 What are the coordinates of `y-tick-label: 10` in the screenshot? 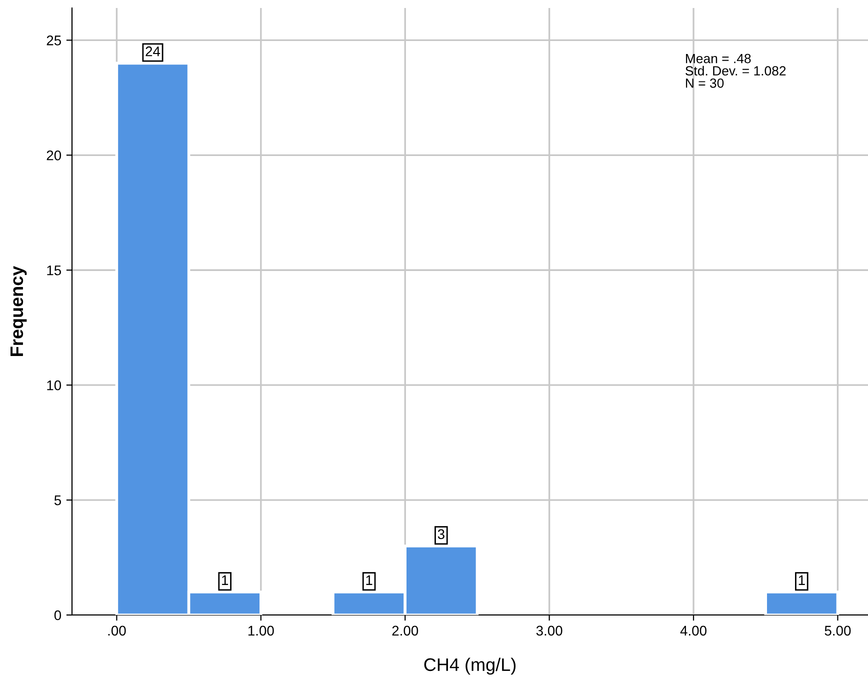 It's located at (54, 385).